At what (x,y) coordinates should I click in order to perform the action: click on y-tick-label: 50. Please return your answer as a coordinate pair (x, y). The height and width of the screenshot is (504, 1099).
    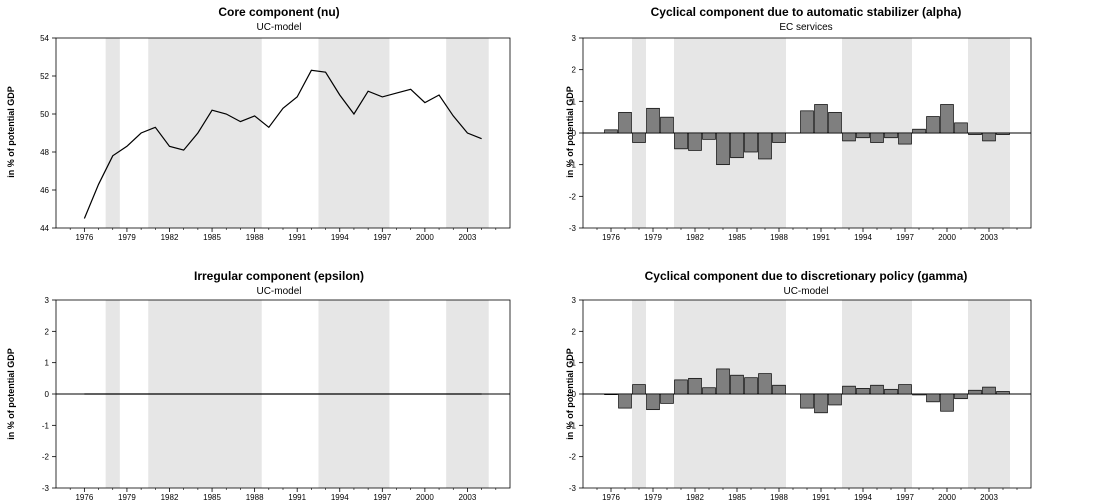
    Looking at the image, I should click on (44, 114).